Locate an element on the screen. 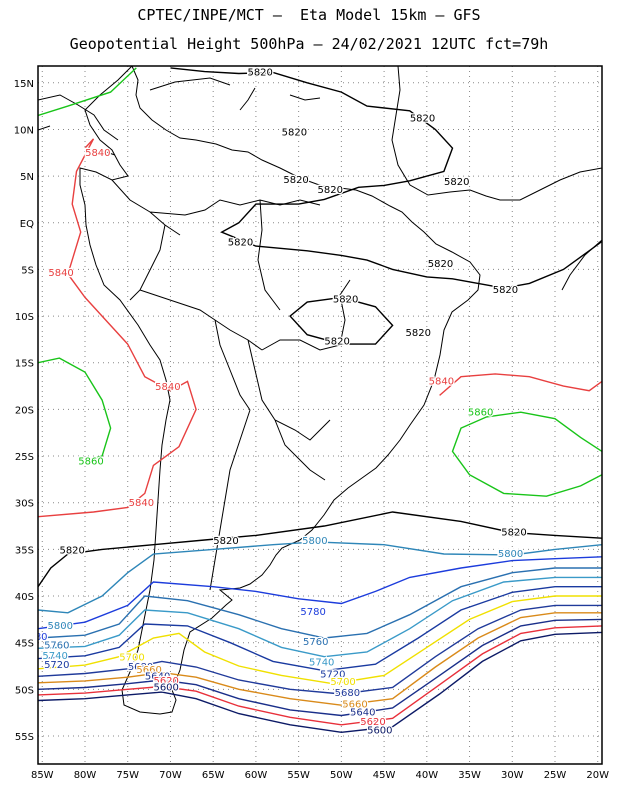 The width and height of the screenshot is (618, 800). lon-tick-label: 40W is located at coordinates (427, 775).